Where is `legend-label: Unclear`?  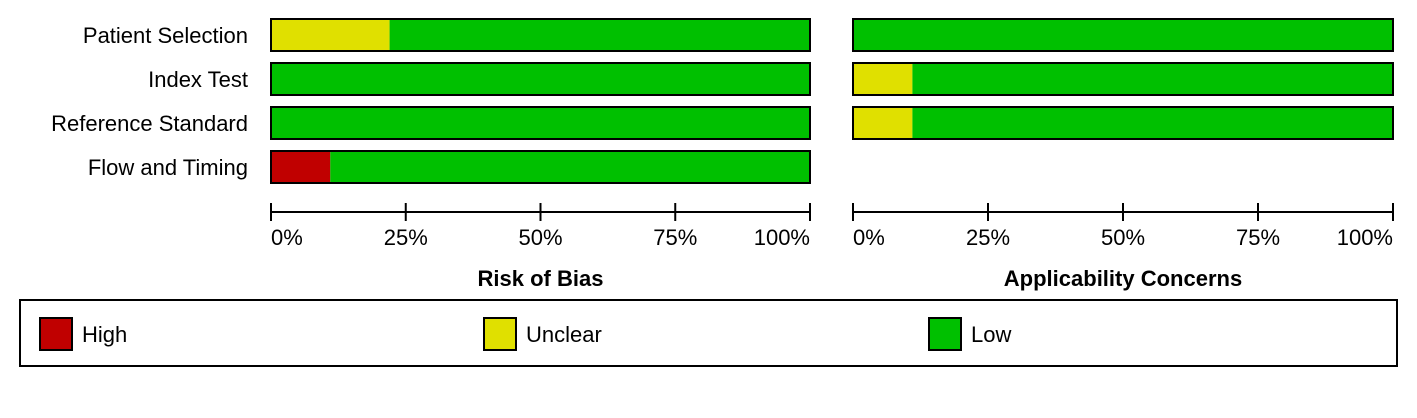
legend-label: Unclear is located at coordinates (564, 334).